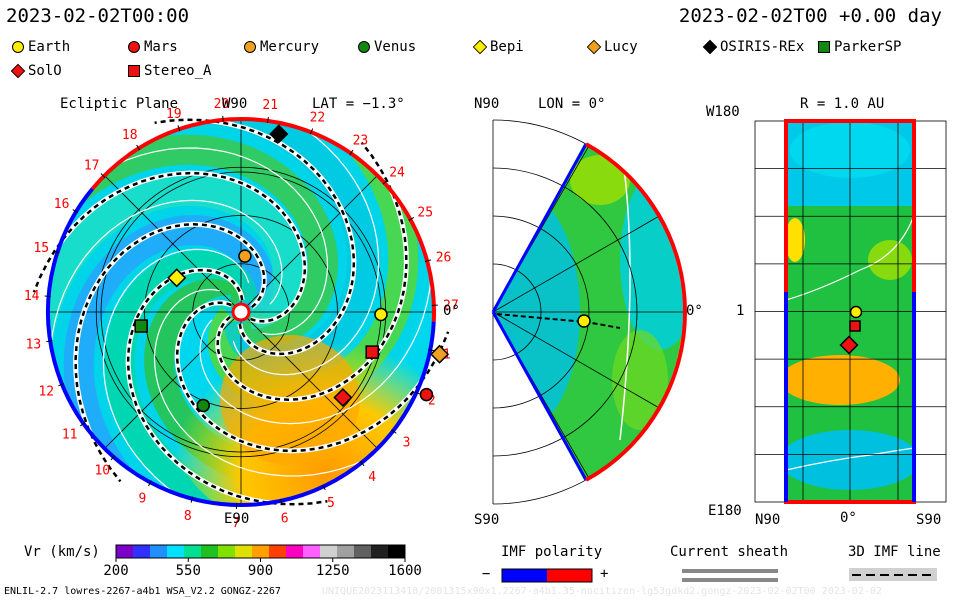 The height and width of the screenshot is (600, 960). I want to click on legend-label: Stereo_A, so click(178, 71).